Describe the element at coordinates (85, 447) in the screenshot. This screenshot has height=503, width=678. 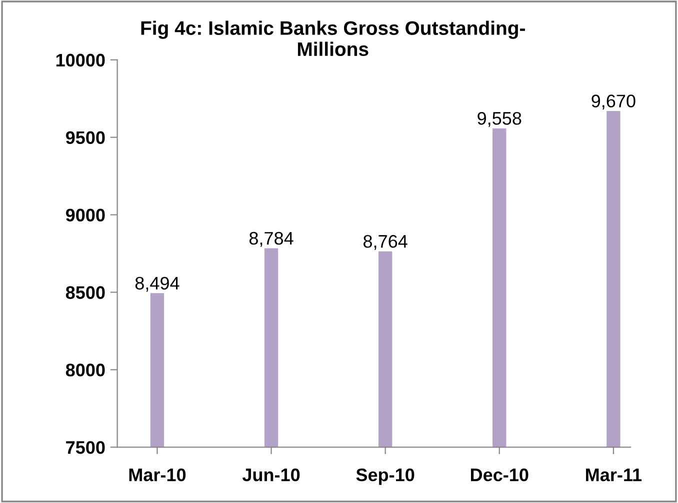
I see `y-tick-label: 7500` at that location.